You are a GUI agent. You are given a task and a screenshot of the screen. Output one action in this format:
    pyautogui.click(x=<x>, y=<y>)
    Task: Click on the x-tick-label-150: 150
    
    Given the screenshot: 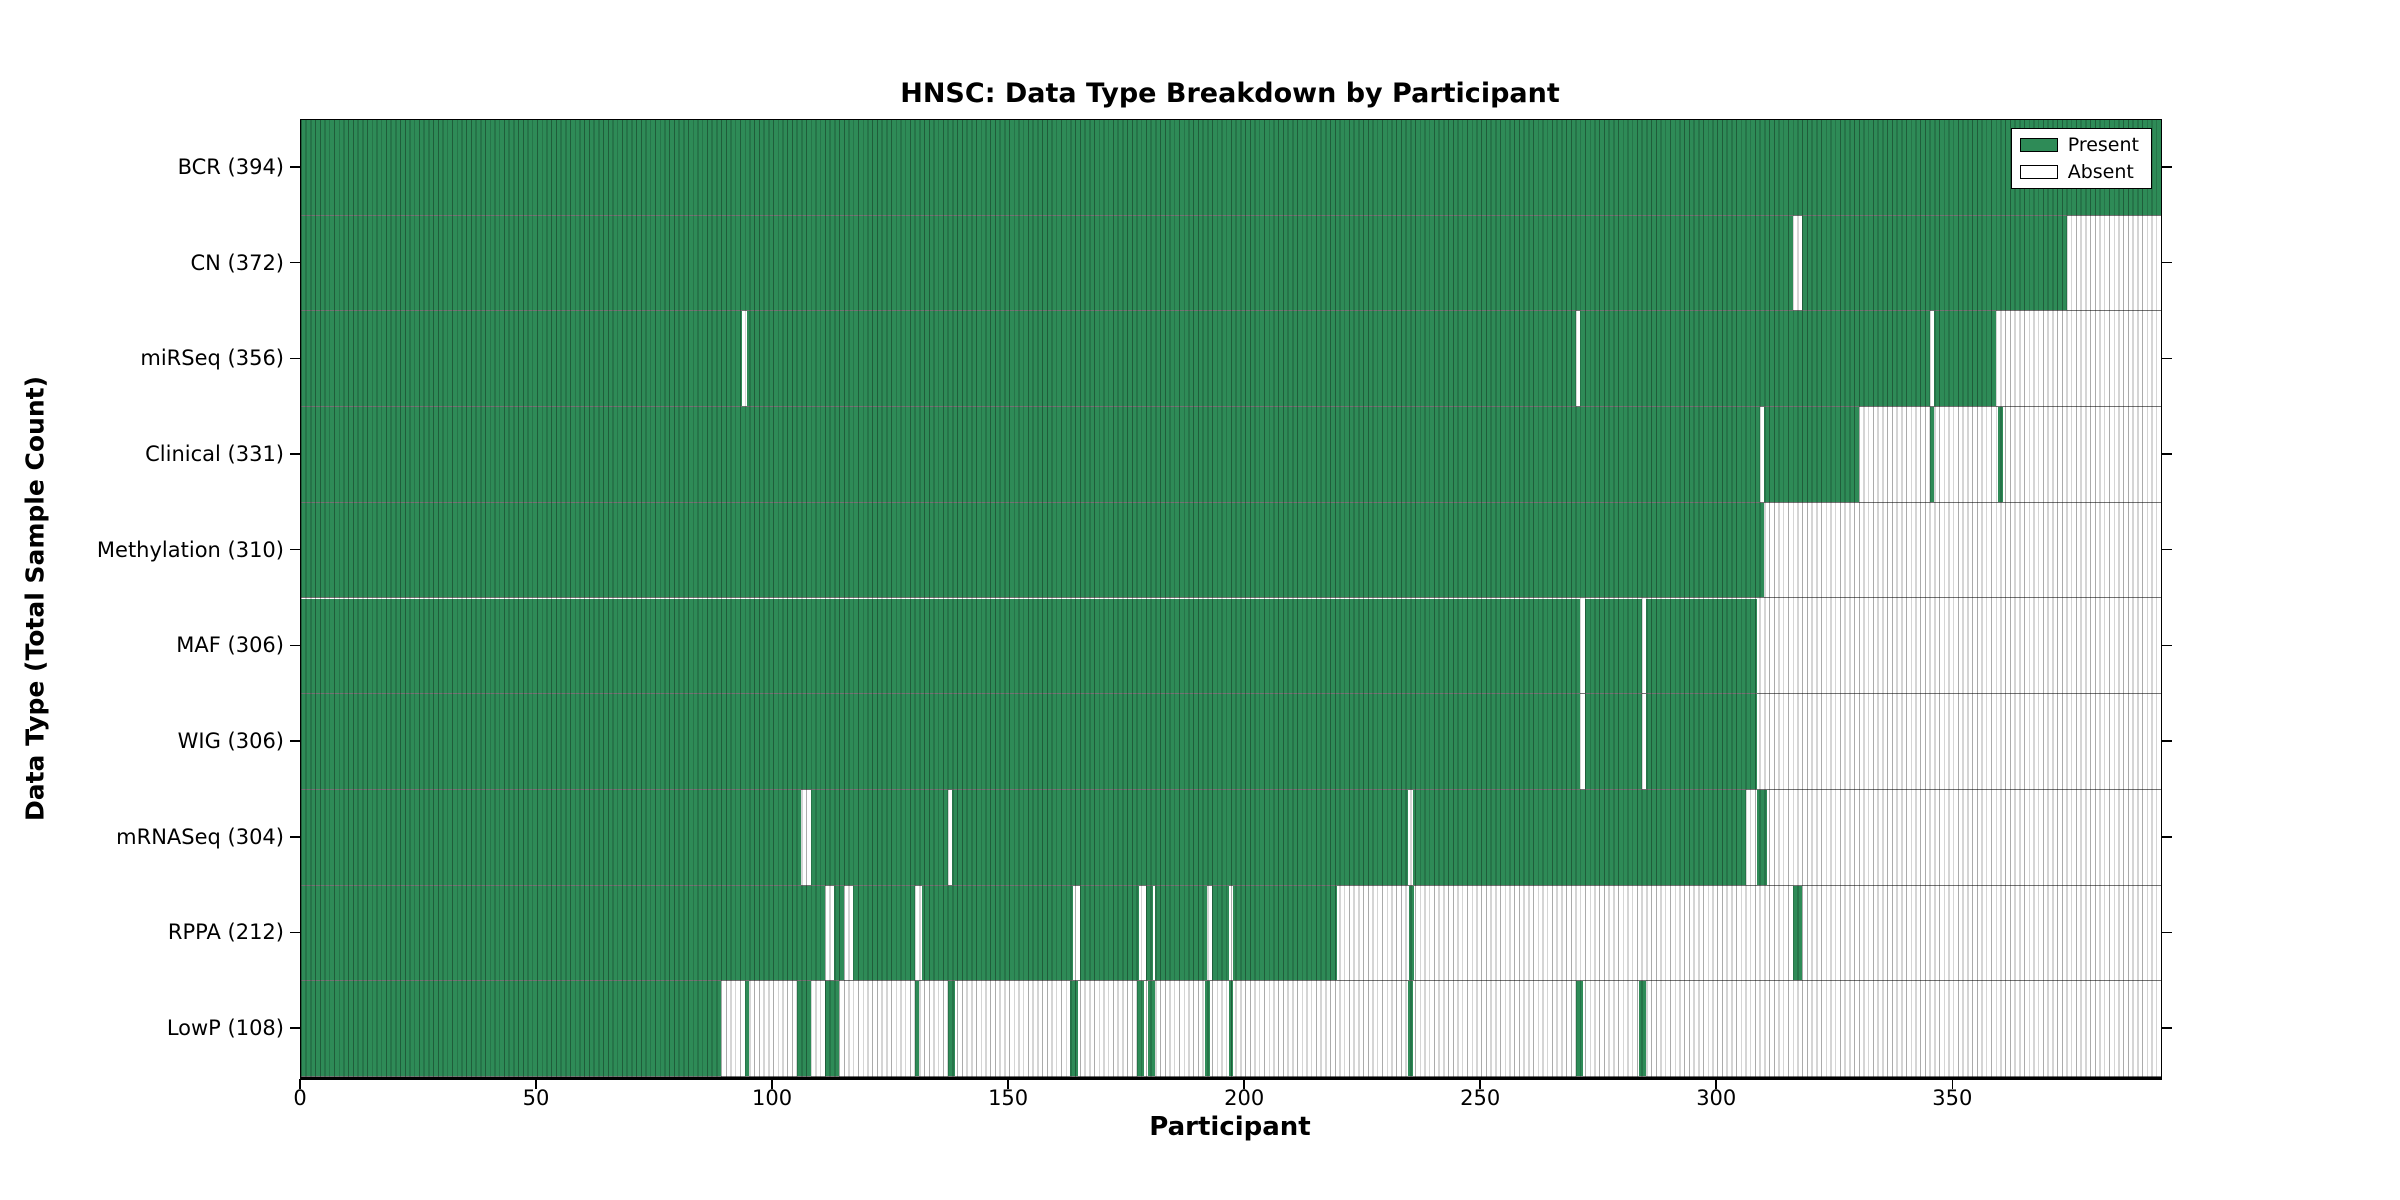 What is the action you would take?
    pyautogui.click(x=1008, y=1098)
    